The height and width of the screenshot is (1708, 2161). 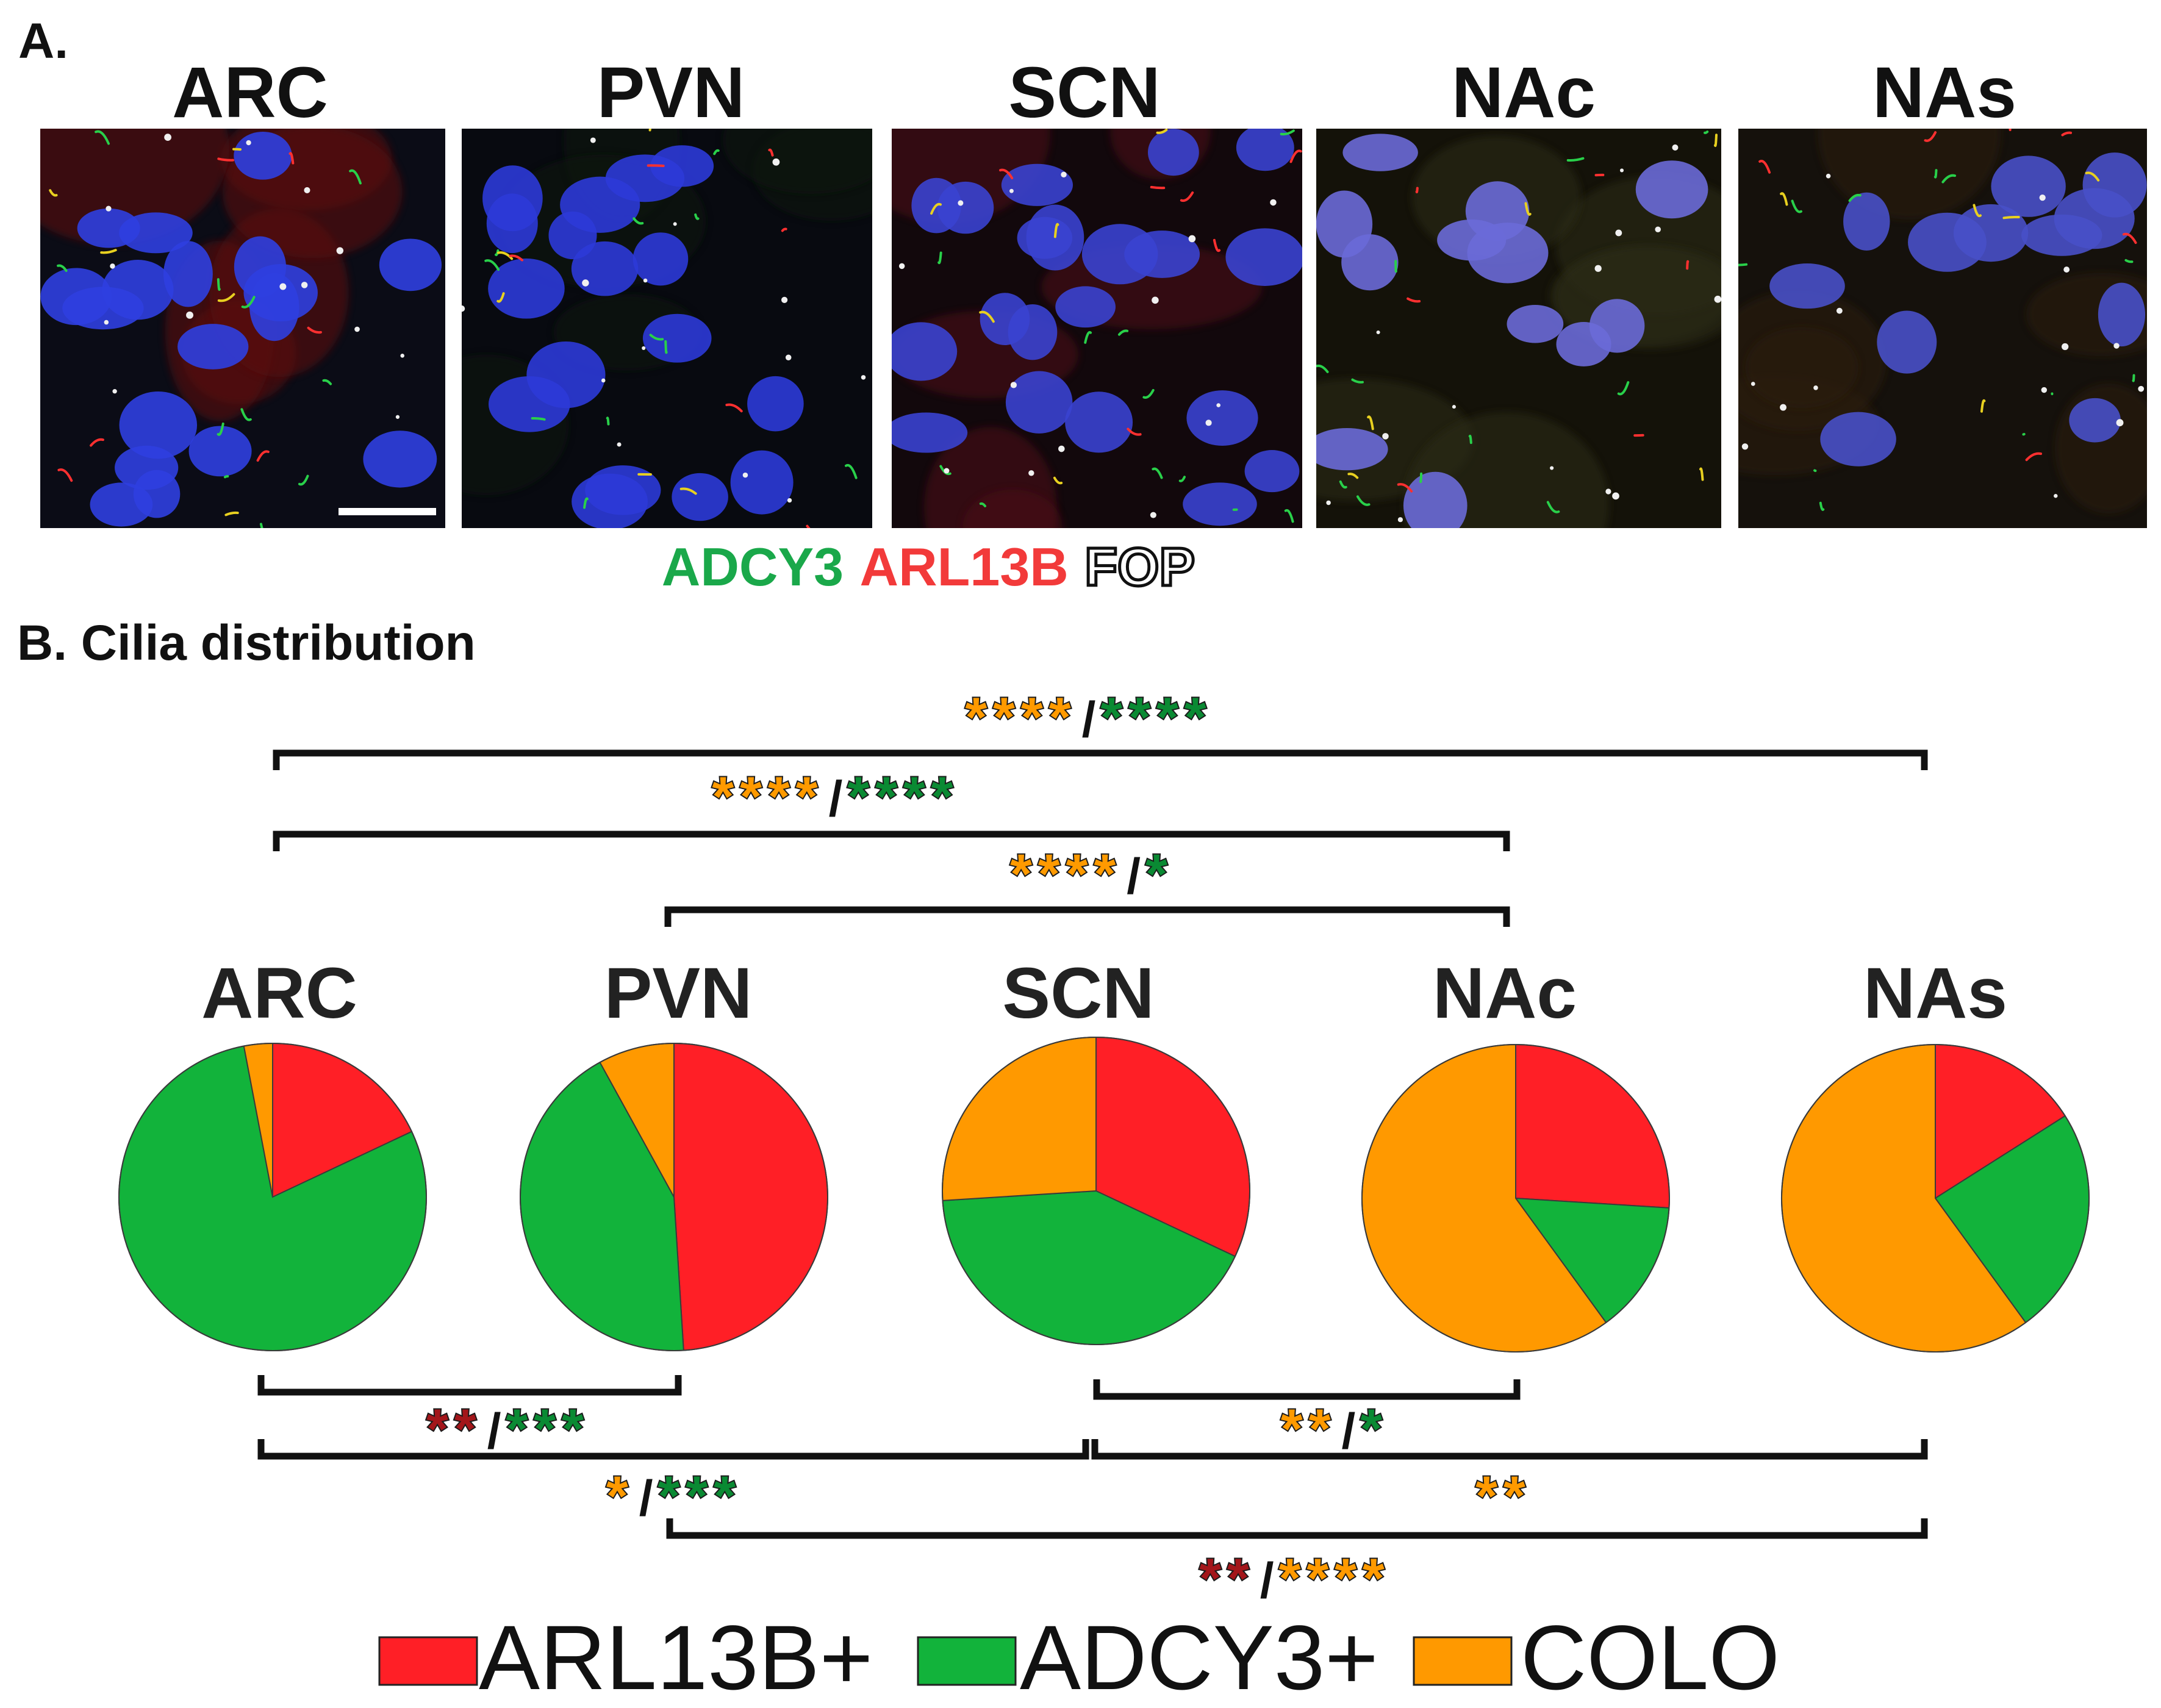 I want to click on panel-a-label: A., so click(x=43, y=41).